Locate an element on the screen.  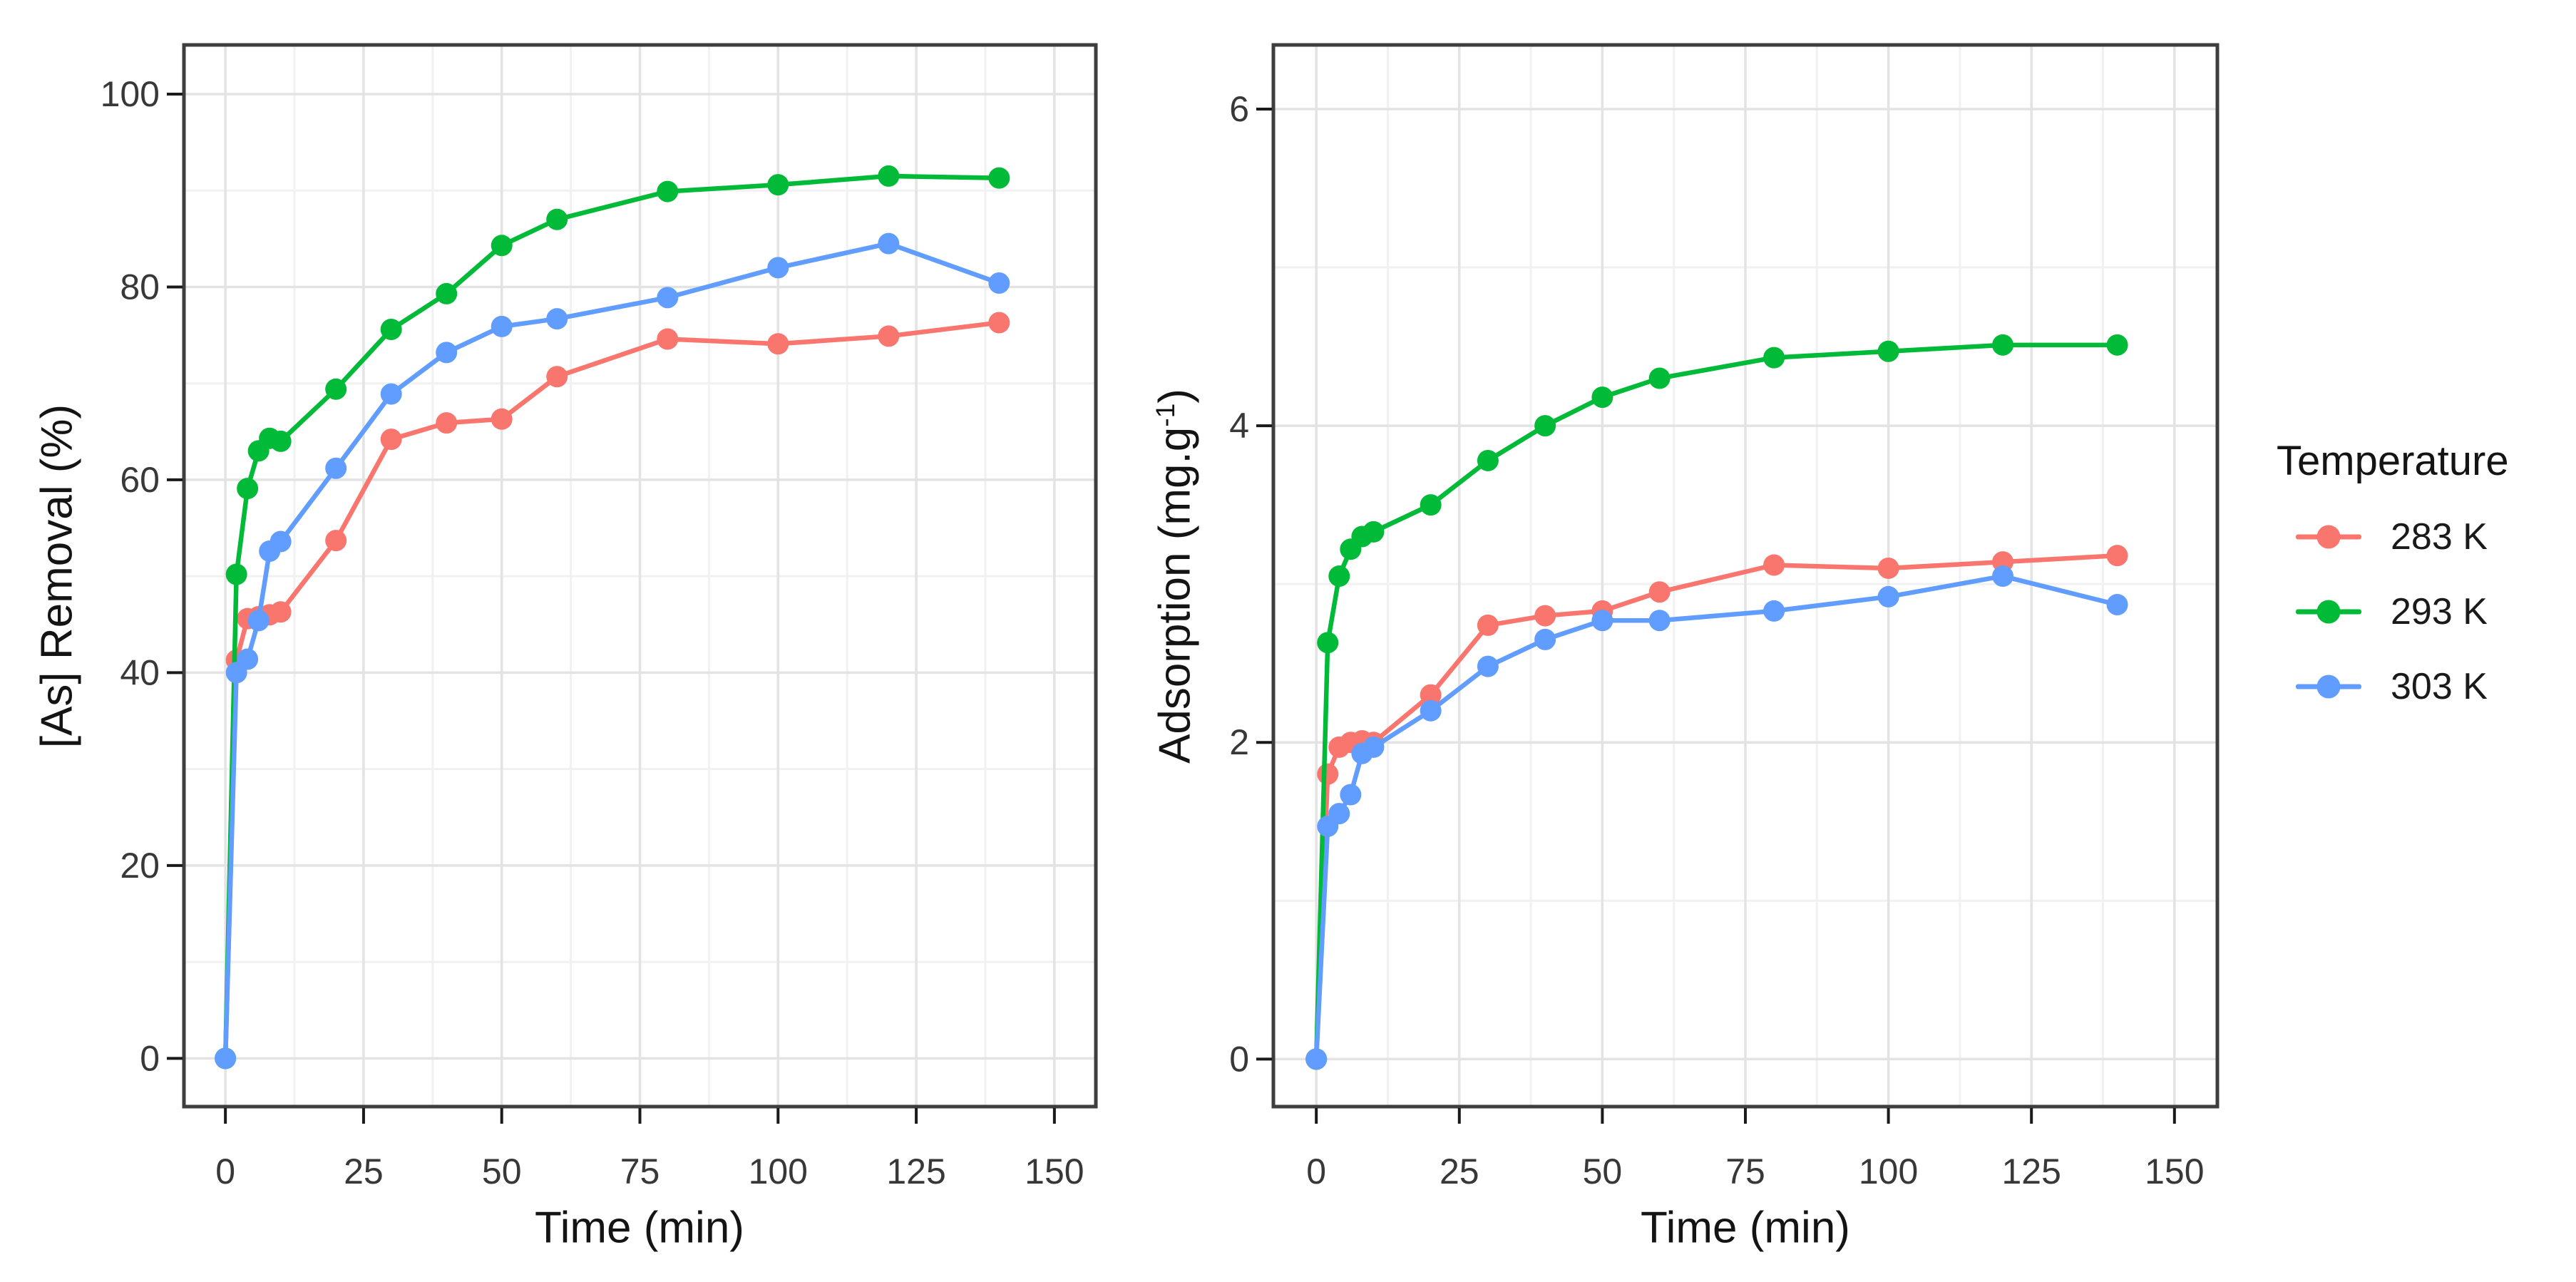
svg-text: 6 is located at coordinates (1239, 109).